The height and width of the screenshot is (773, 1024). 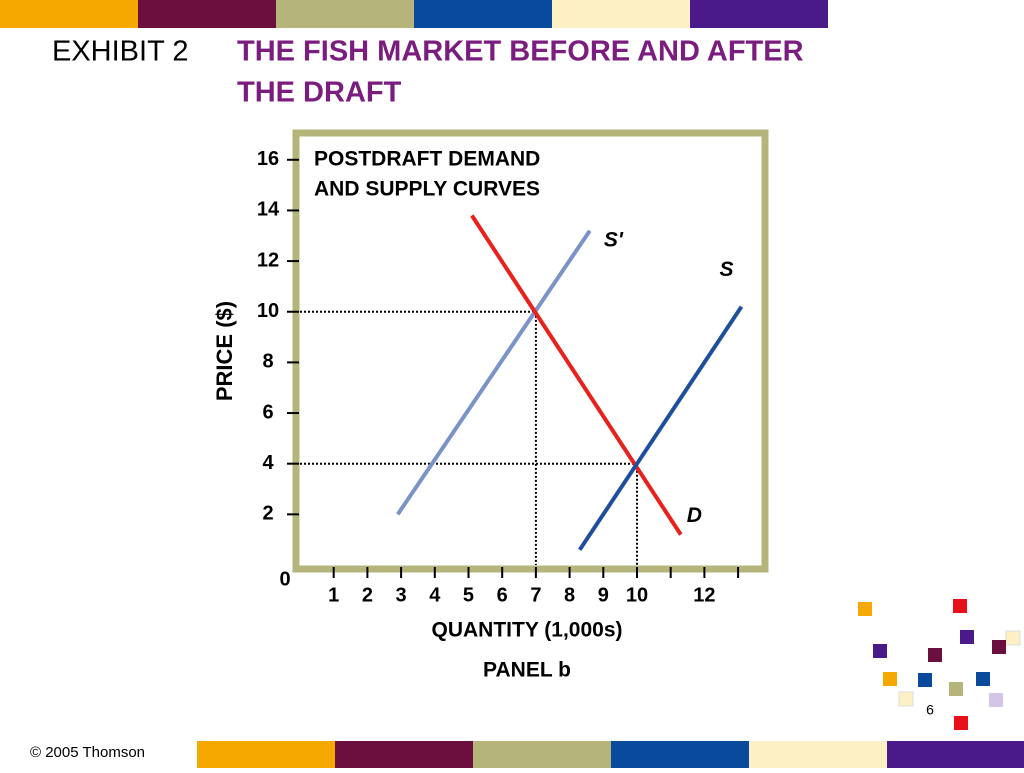 What do you see at coordinates (268, 463) in the screenshot?
I see `y-tick-label: 4` at bounding box center [268, 463].